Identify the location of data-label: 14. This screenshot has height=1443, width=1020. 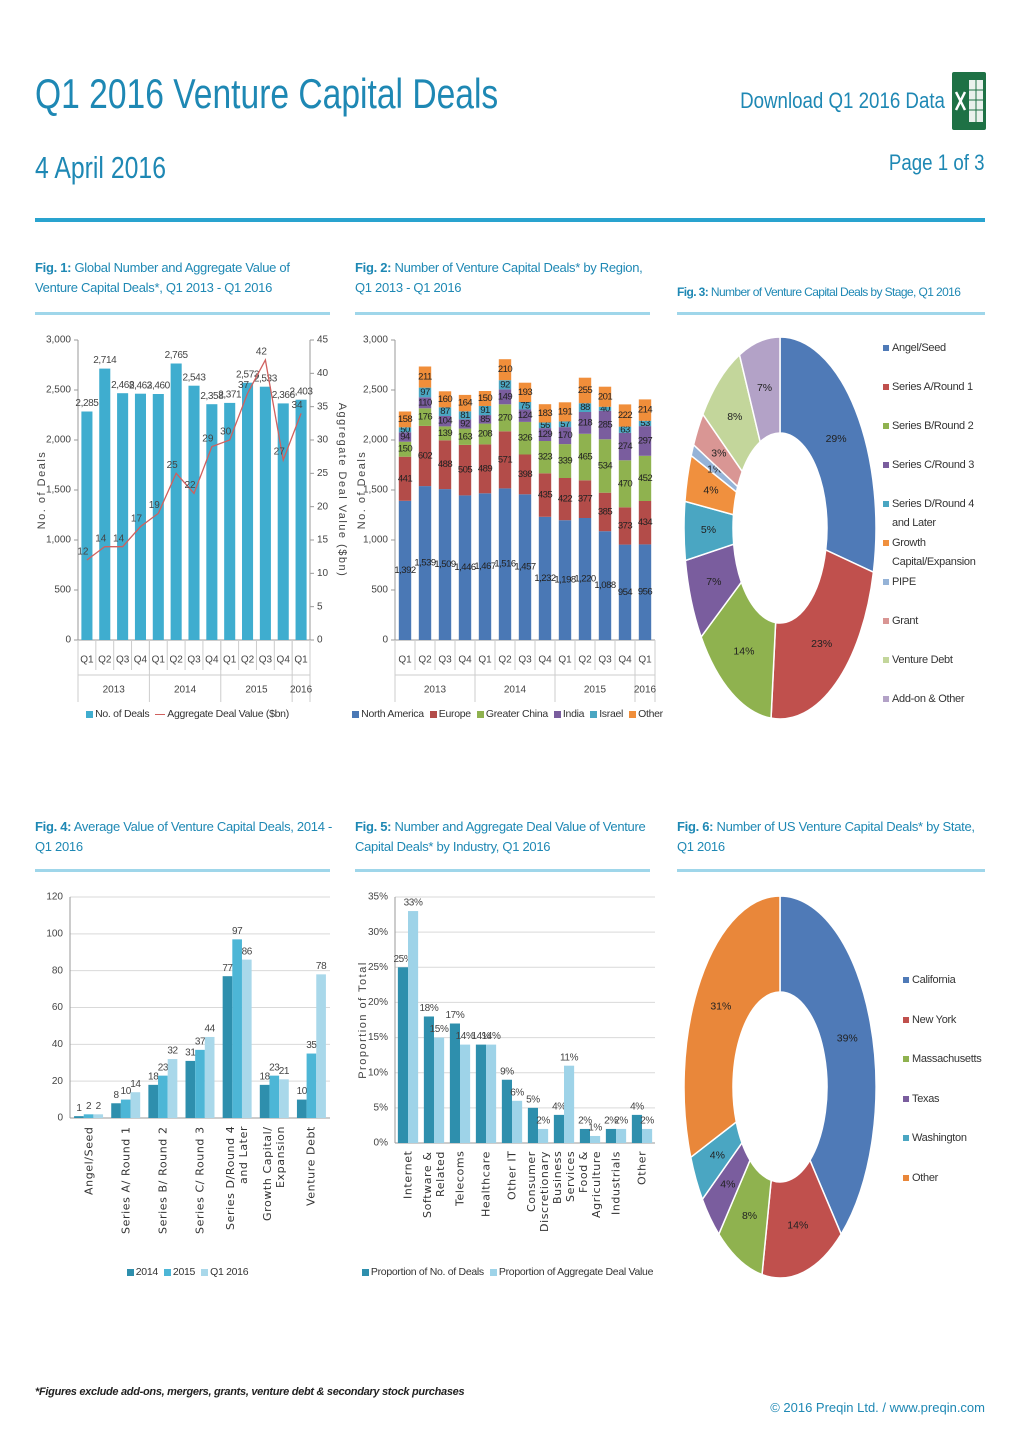
(101, 538).